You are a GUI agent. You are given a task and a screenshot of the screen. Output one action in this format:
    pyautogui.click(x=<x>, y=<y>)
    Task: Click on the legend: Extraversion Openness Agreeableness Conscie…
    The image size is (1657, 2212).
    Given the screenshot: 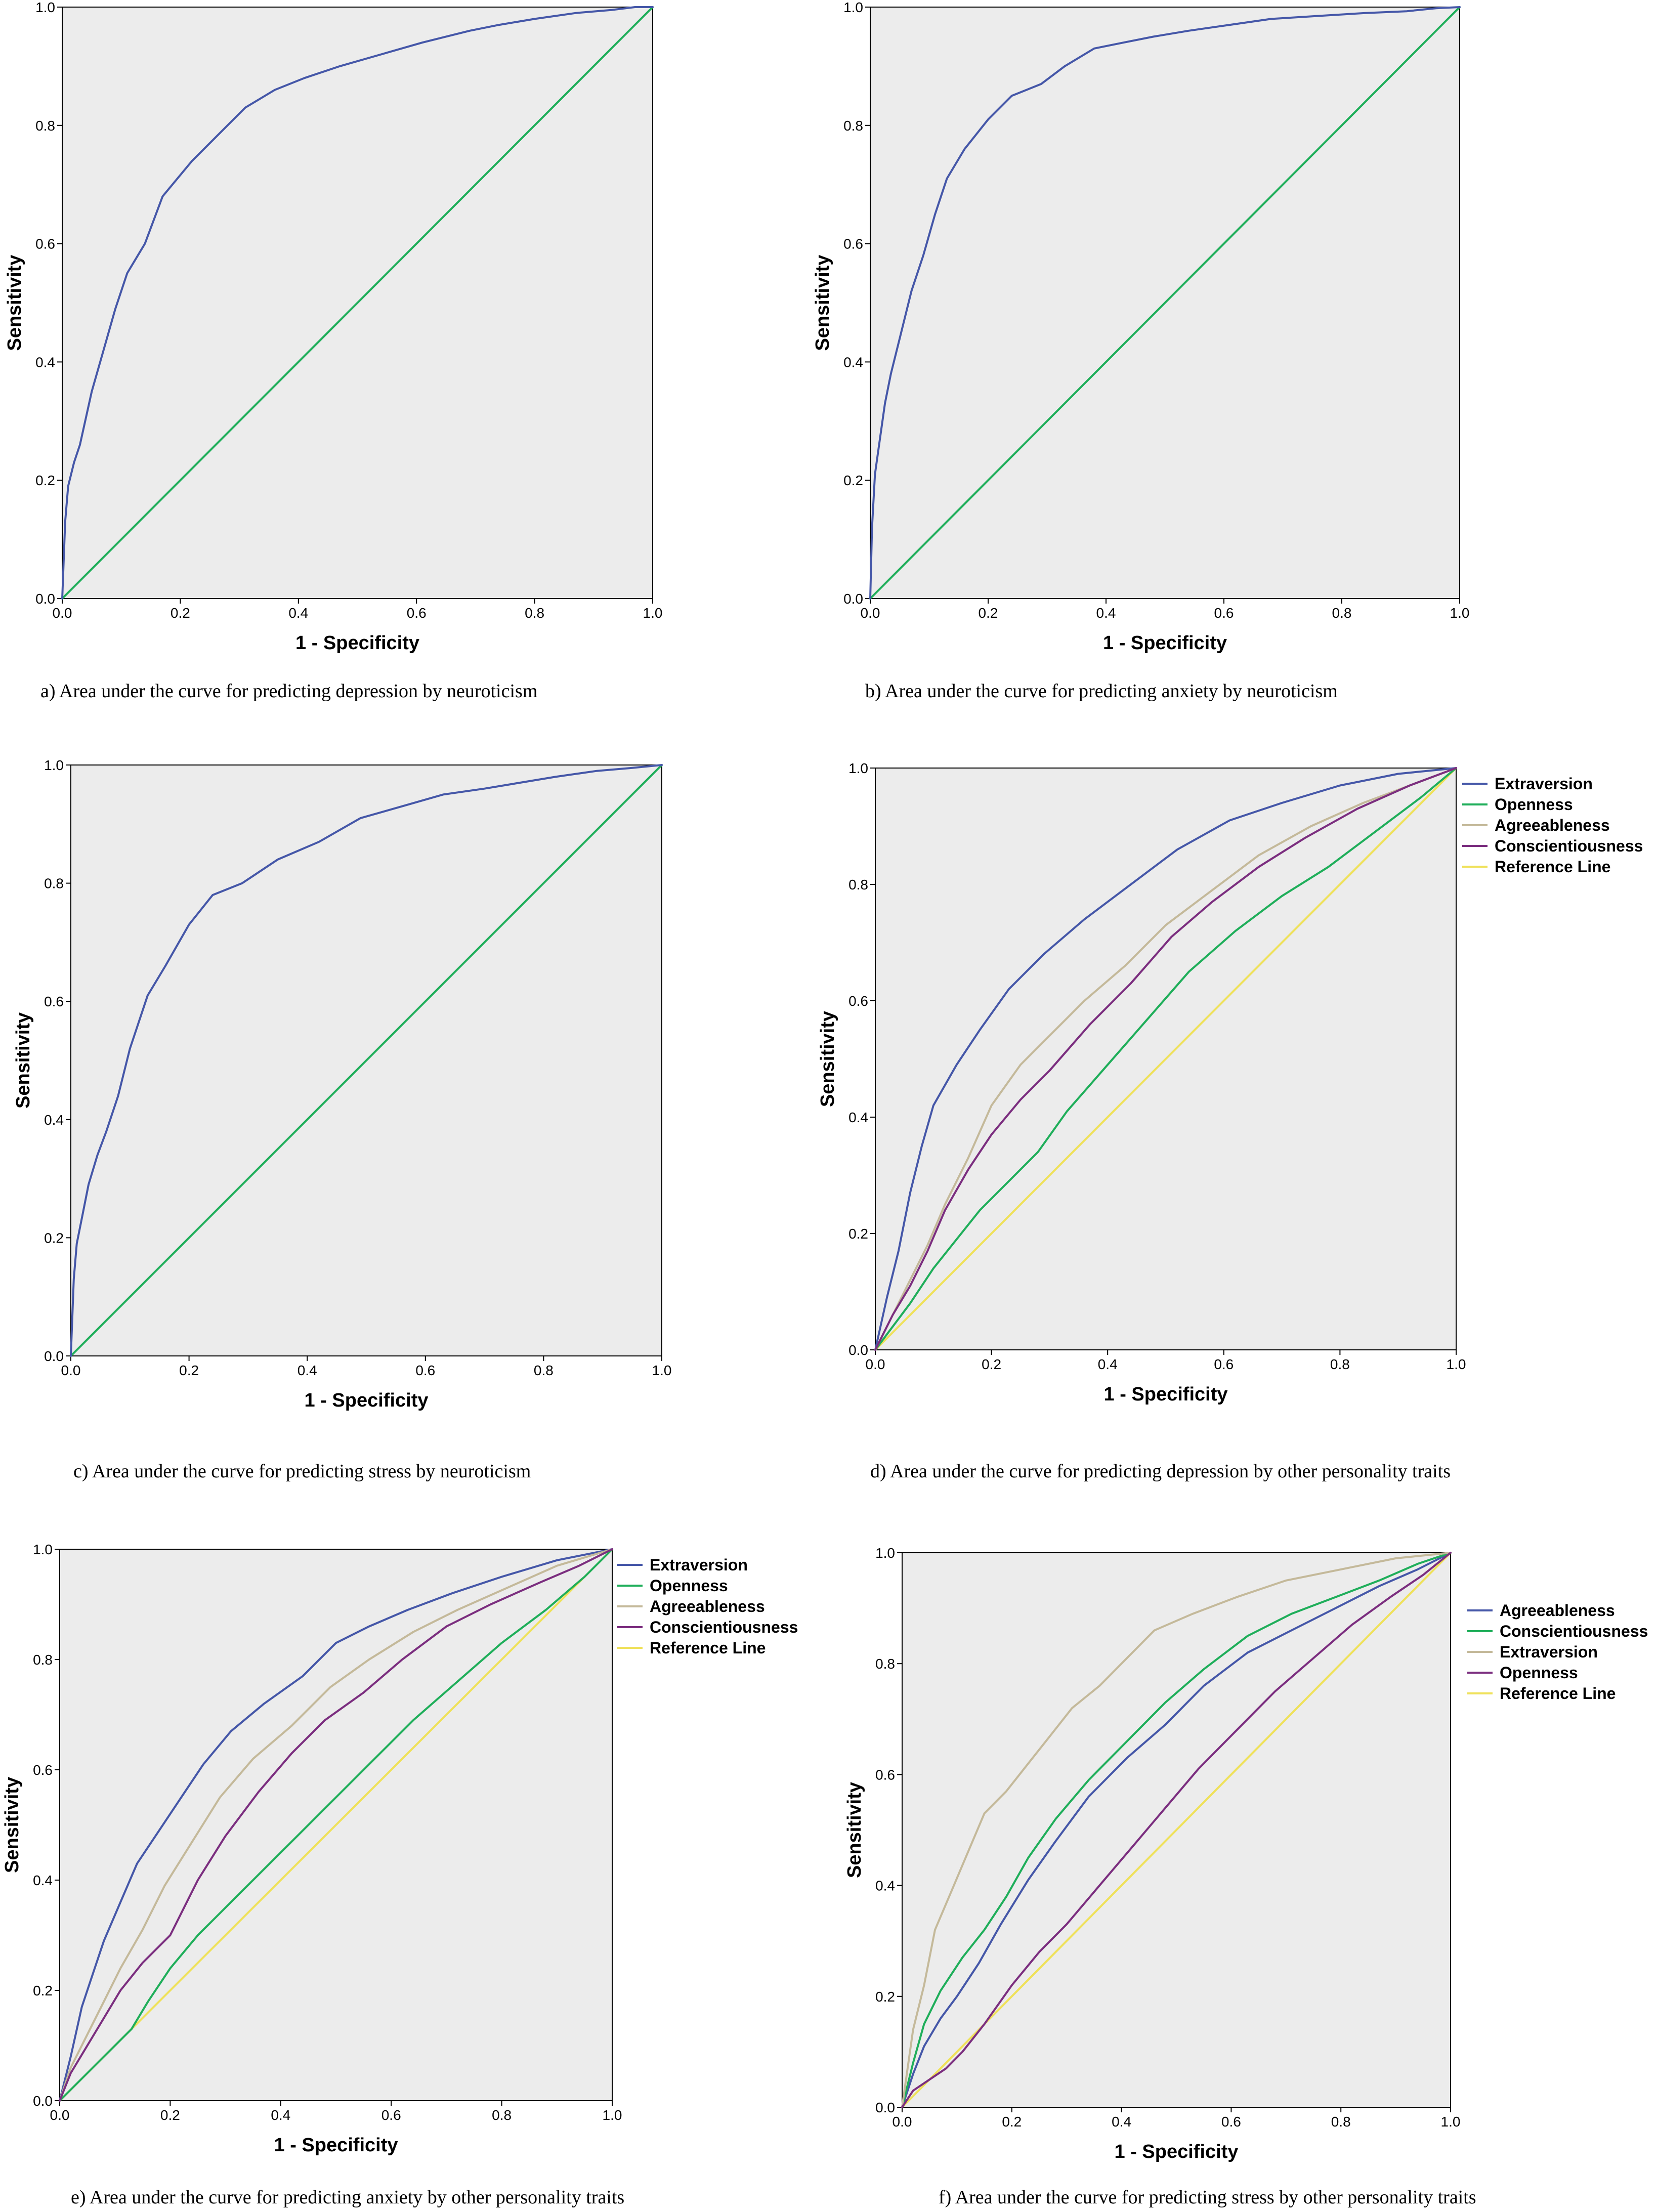 What is the action you would take?
    pyautogui.click(x=1553, y=825)
    